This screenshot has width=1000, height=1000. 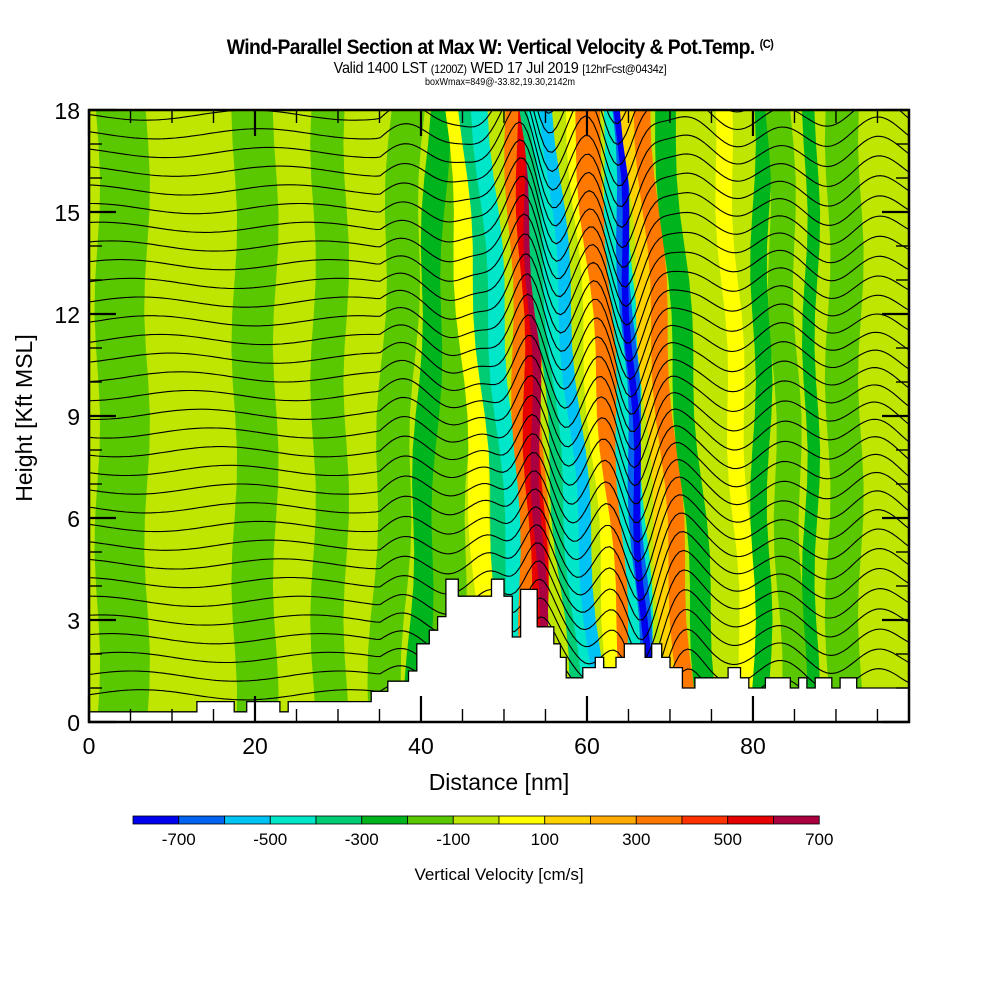 I want to click on copyright-mark: (C), so click(x=766, y=44).